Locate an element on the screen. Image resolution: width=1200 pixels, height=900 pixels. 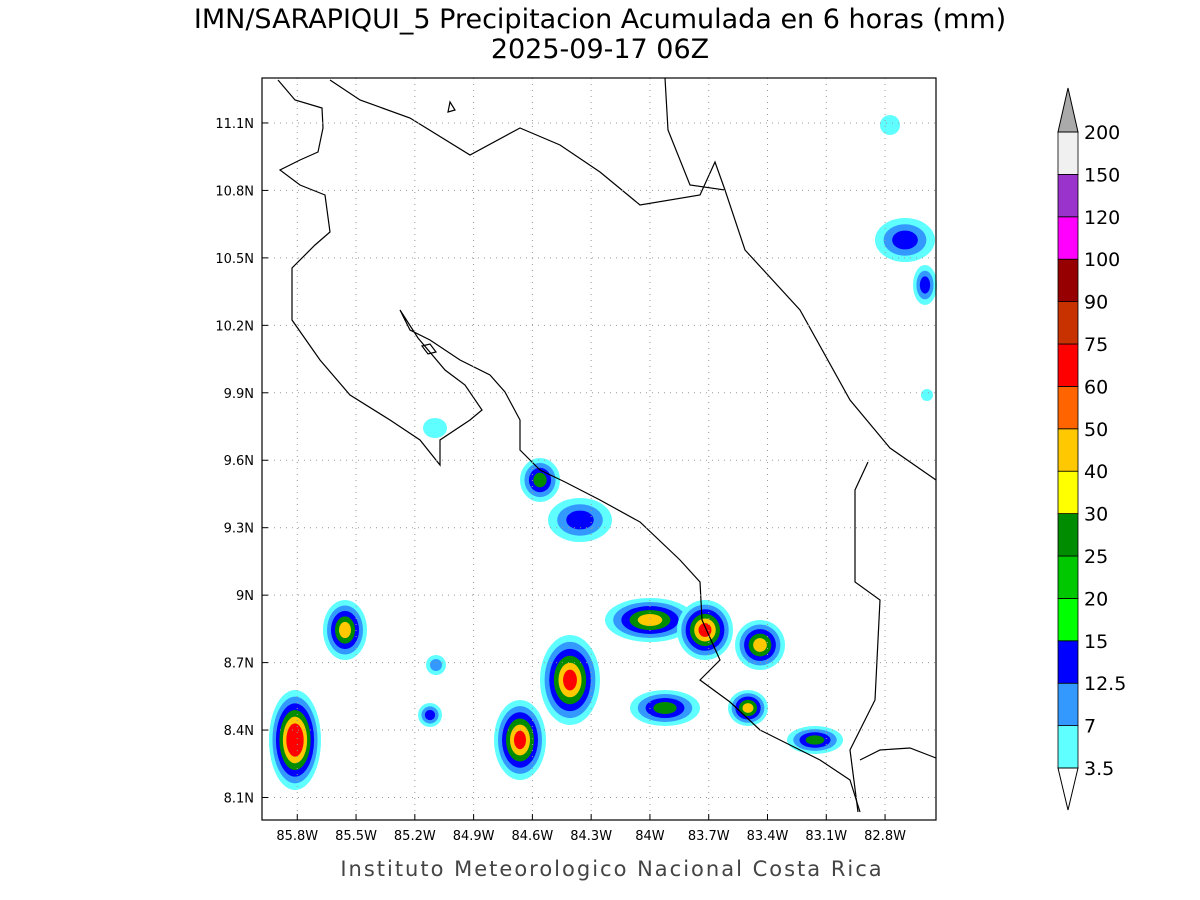
nicaragua-border is located at coordinates (527, 142).